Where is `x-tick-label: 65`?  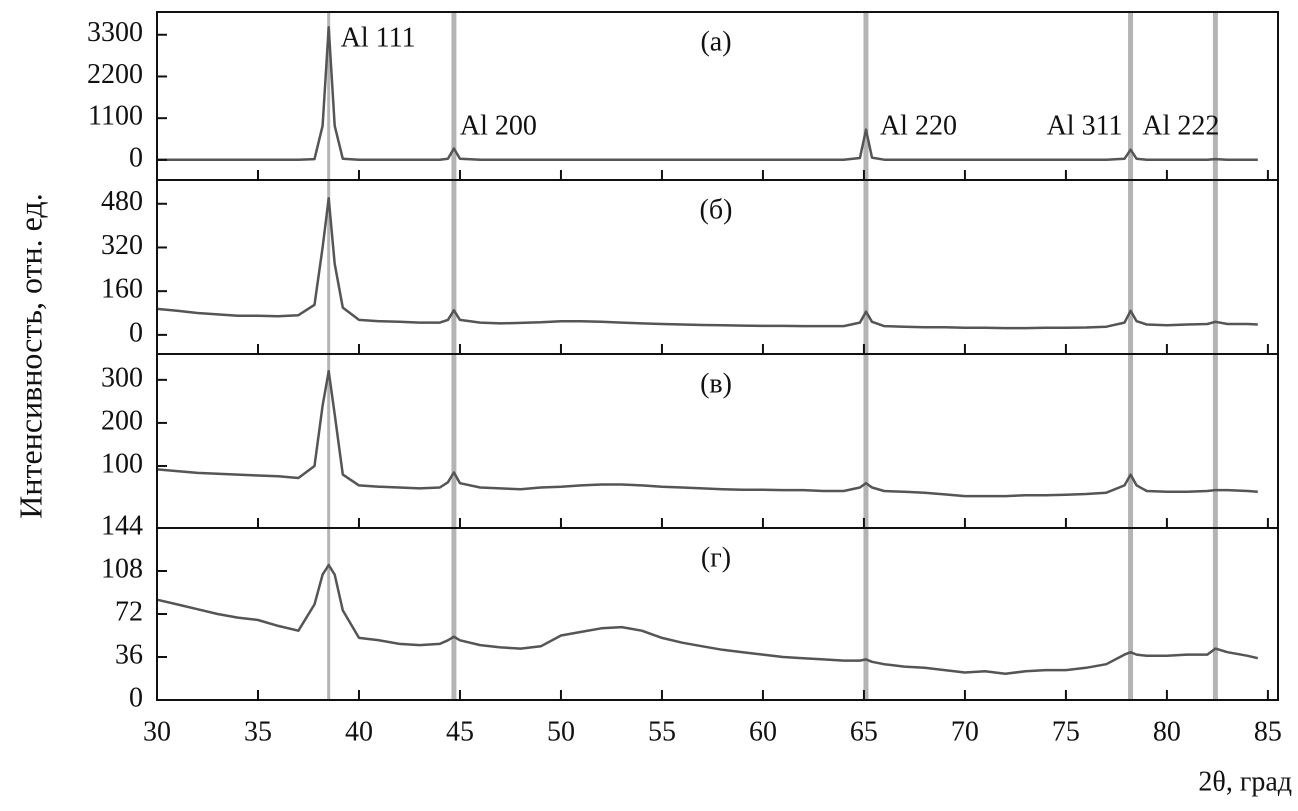 x-tick-label: 65 is located at coordinates (864, 731).